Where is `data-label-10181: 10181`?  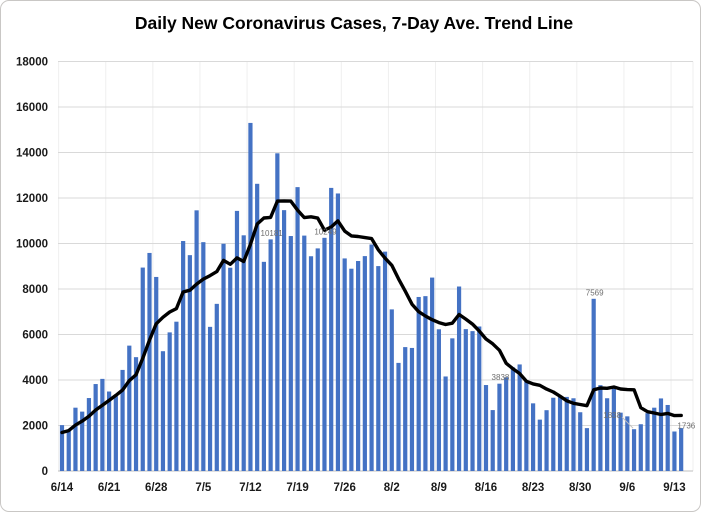
data-label-10181: 10181 is located at coordinates (272, 233).